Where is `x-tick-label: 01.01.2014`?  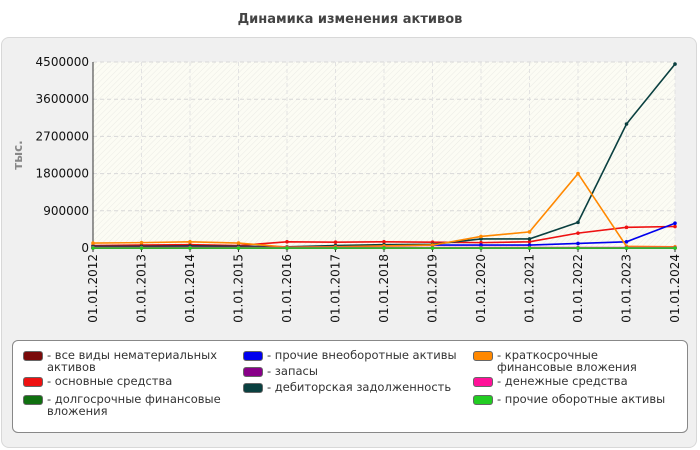 x-tick-label: 01.01.2014 is located at coordinates (190, 288).